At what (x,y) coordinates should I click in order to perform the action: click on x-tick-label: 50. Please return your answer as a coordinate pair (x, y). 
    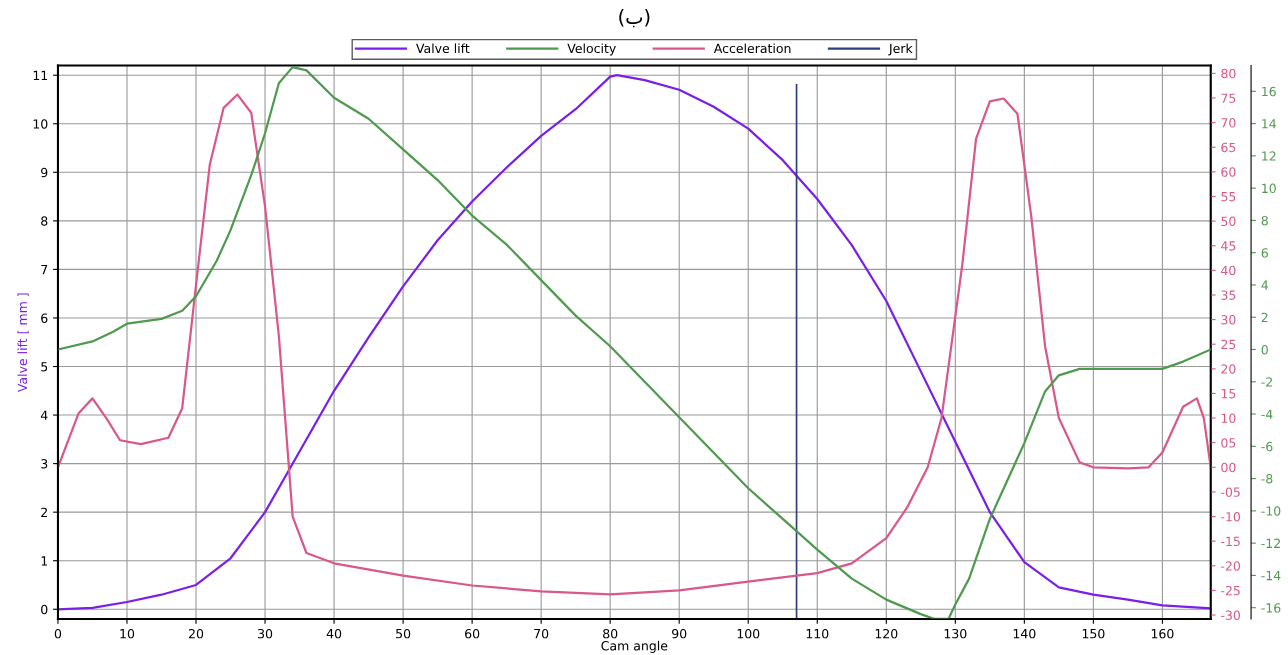
    Looking at the image, I should click on (403, 633).